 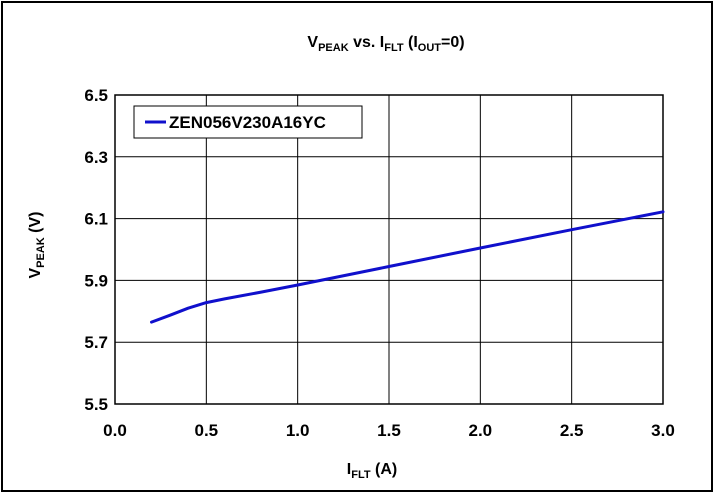 I want to click on x-axis-label: IFLT (A), so click(x=372, y=471).